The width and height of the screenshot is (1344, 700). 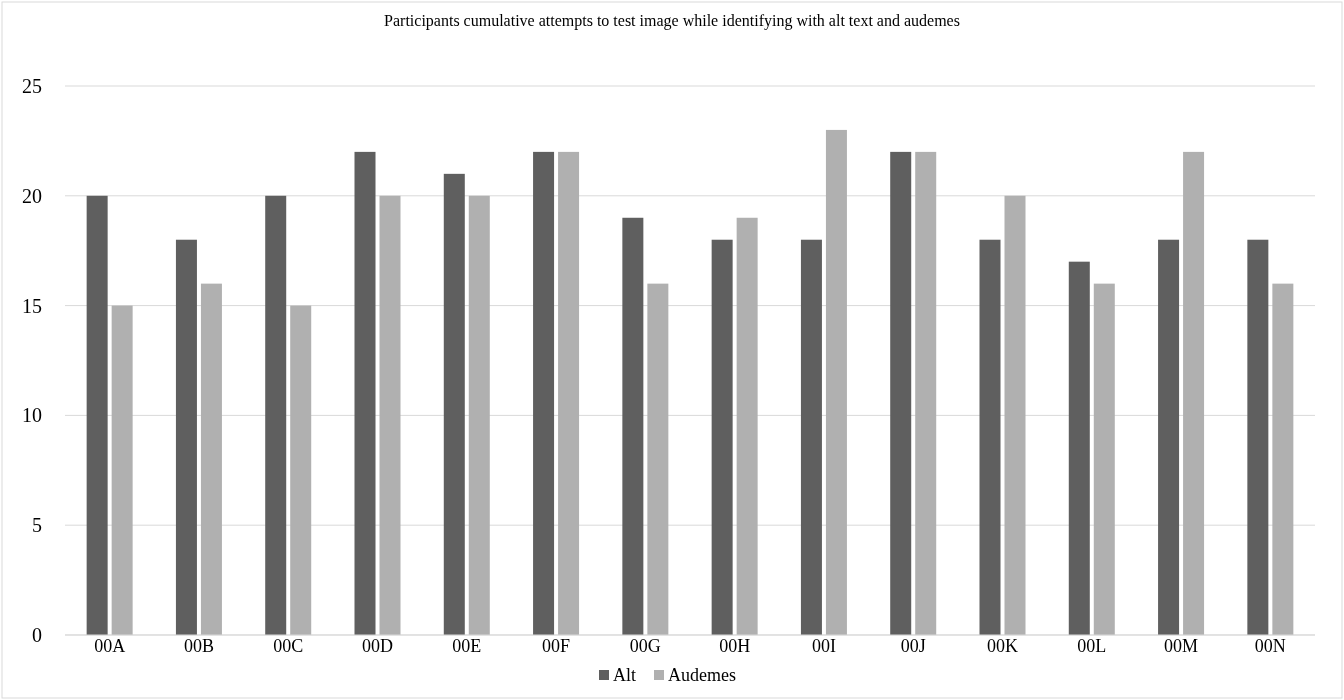 I want to click on y-tick-label: 0, so click(x=37, y=635).